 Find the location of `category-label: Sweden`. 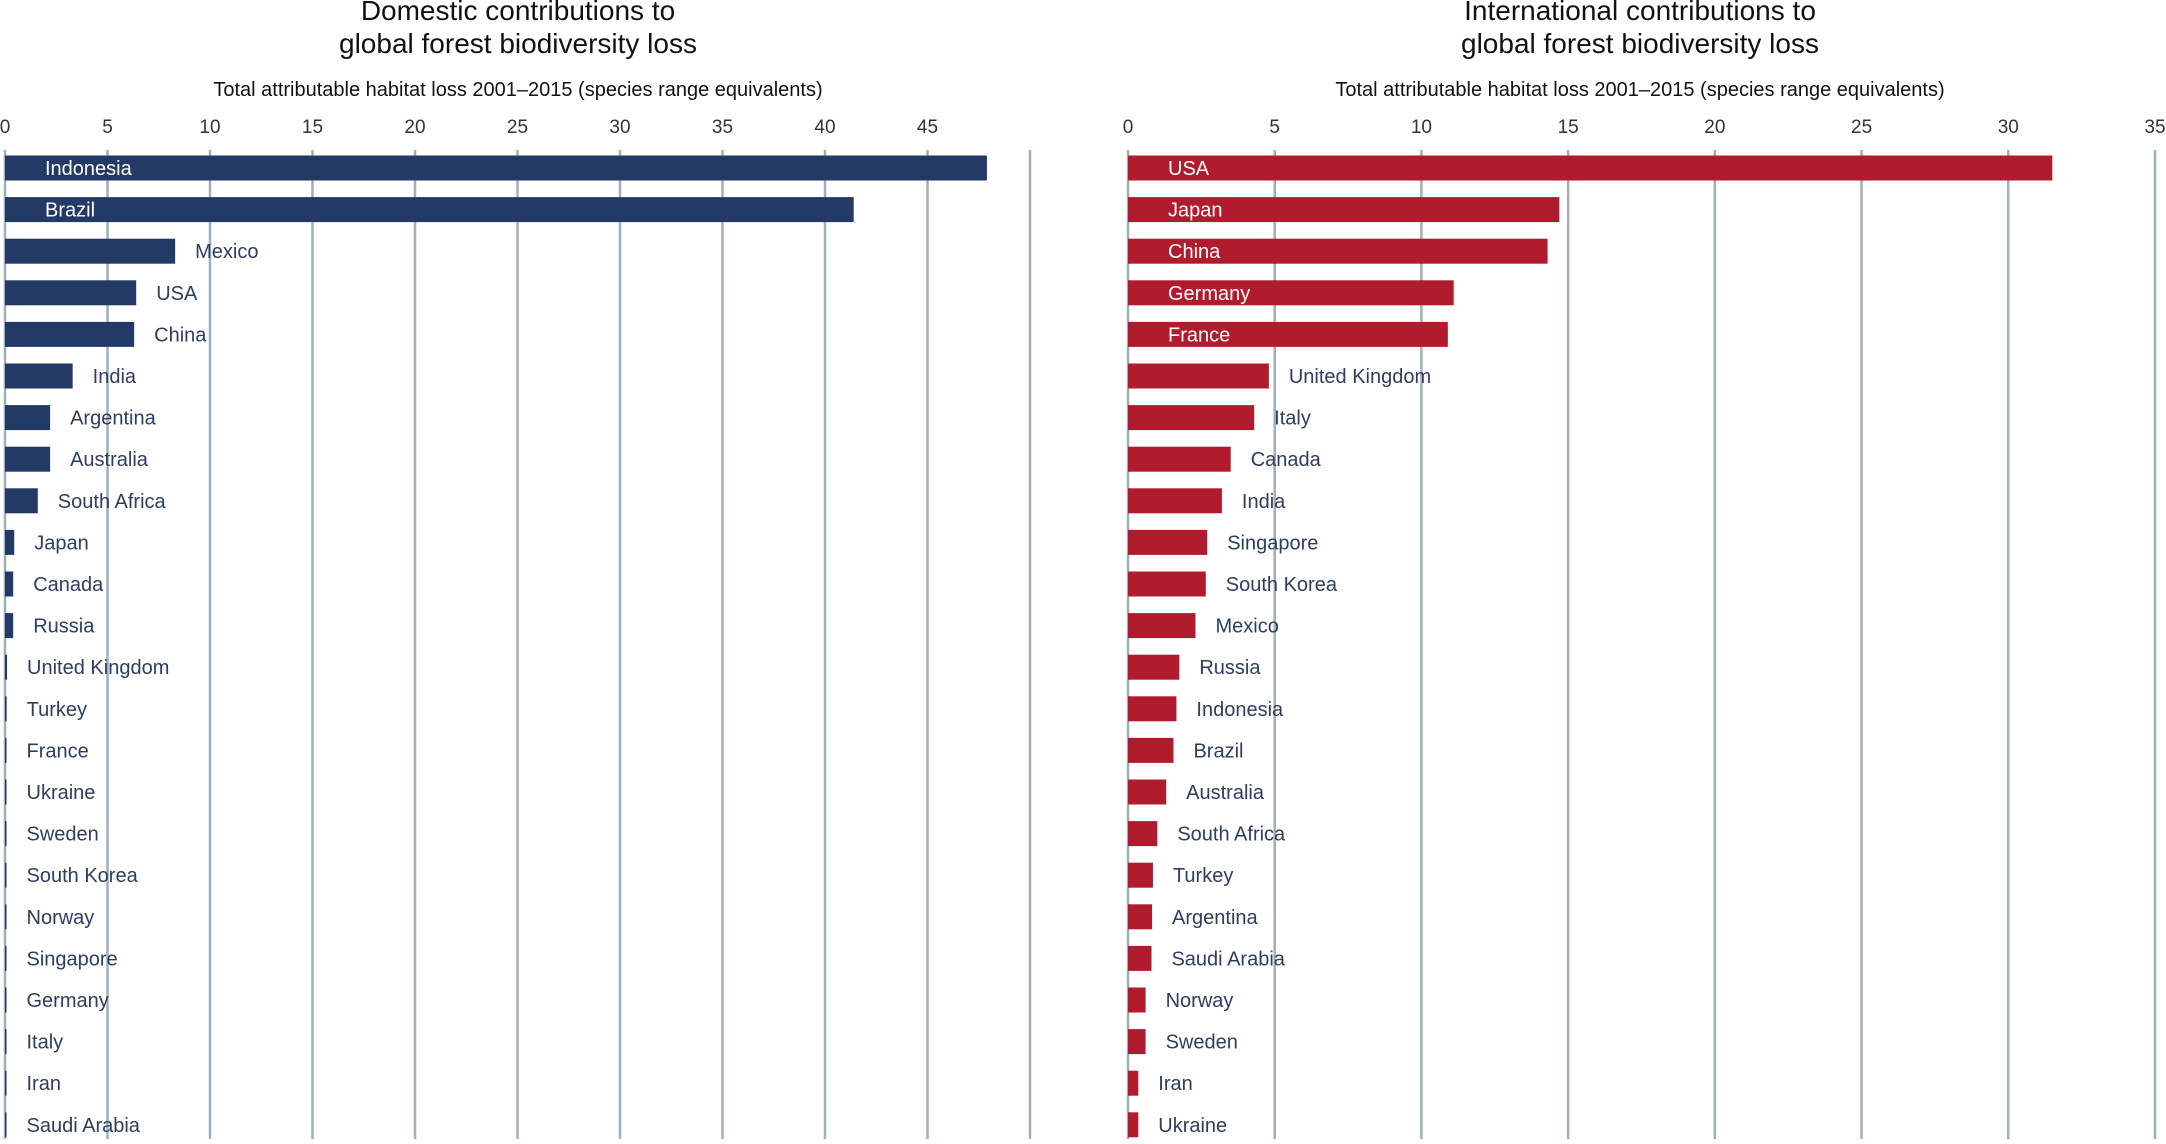

category-label: Sweden is located at coordinates (63, 835).